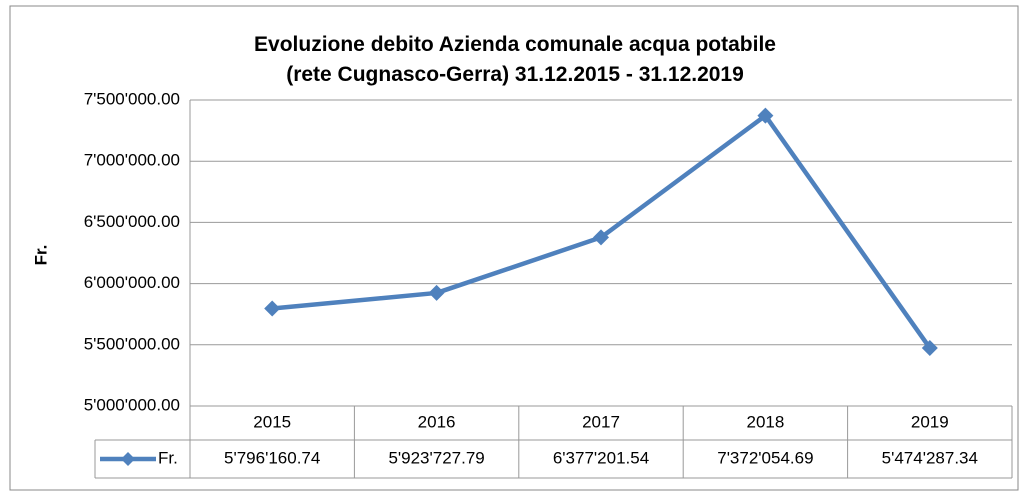 The height and width of the screenshot is (495, 1024). Describe the element at coordinates (132, 343) in the screenshot. I see `y-tick-label: 5'500'000.00` at that location.